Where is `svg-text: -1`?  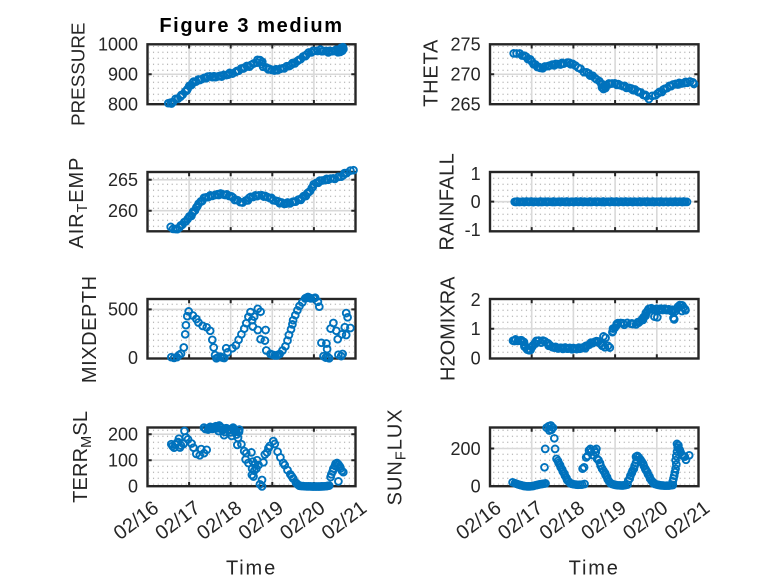
svg-text: -1 is located at coordinates (473, 230).